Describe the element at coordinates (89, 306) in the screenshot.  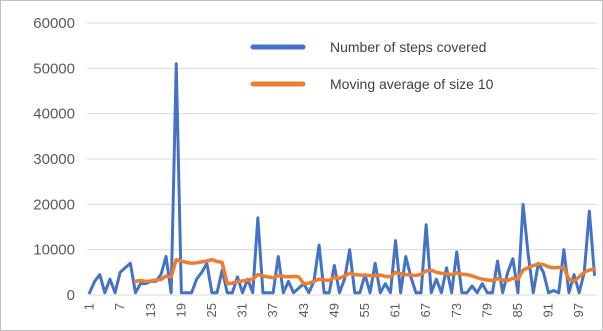
I see `x-tick-label: 1` at that location.